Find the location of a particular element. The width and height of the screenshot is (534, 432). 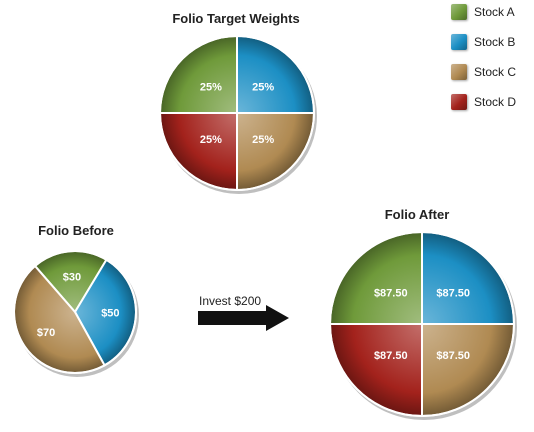

legend-label-stock-c: Stock C is located at coordinates (495, 72).